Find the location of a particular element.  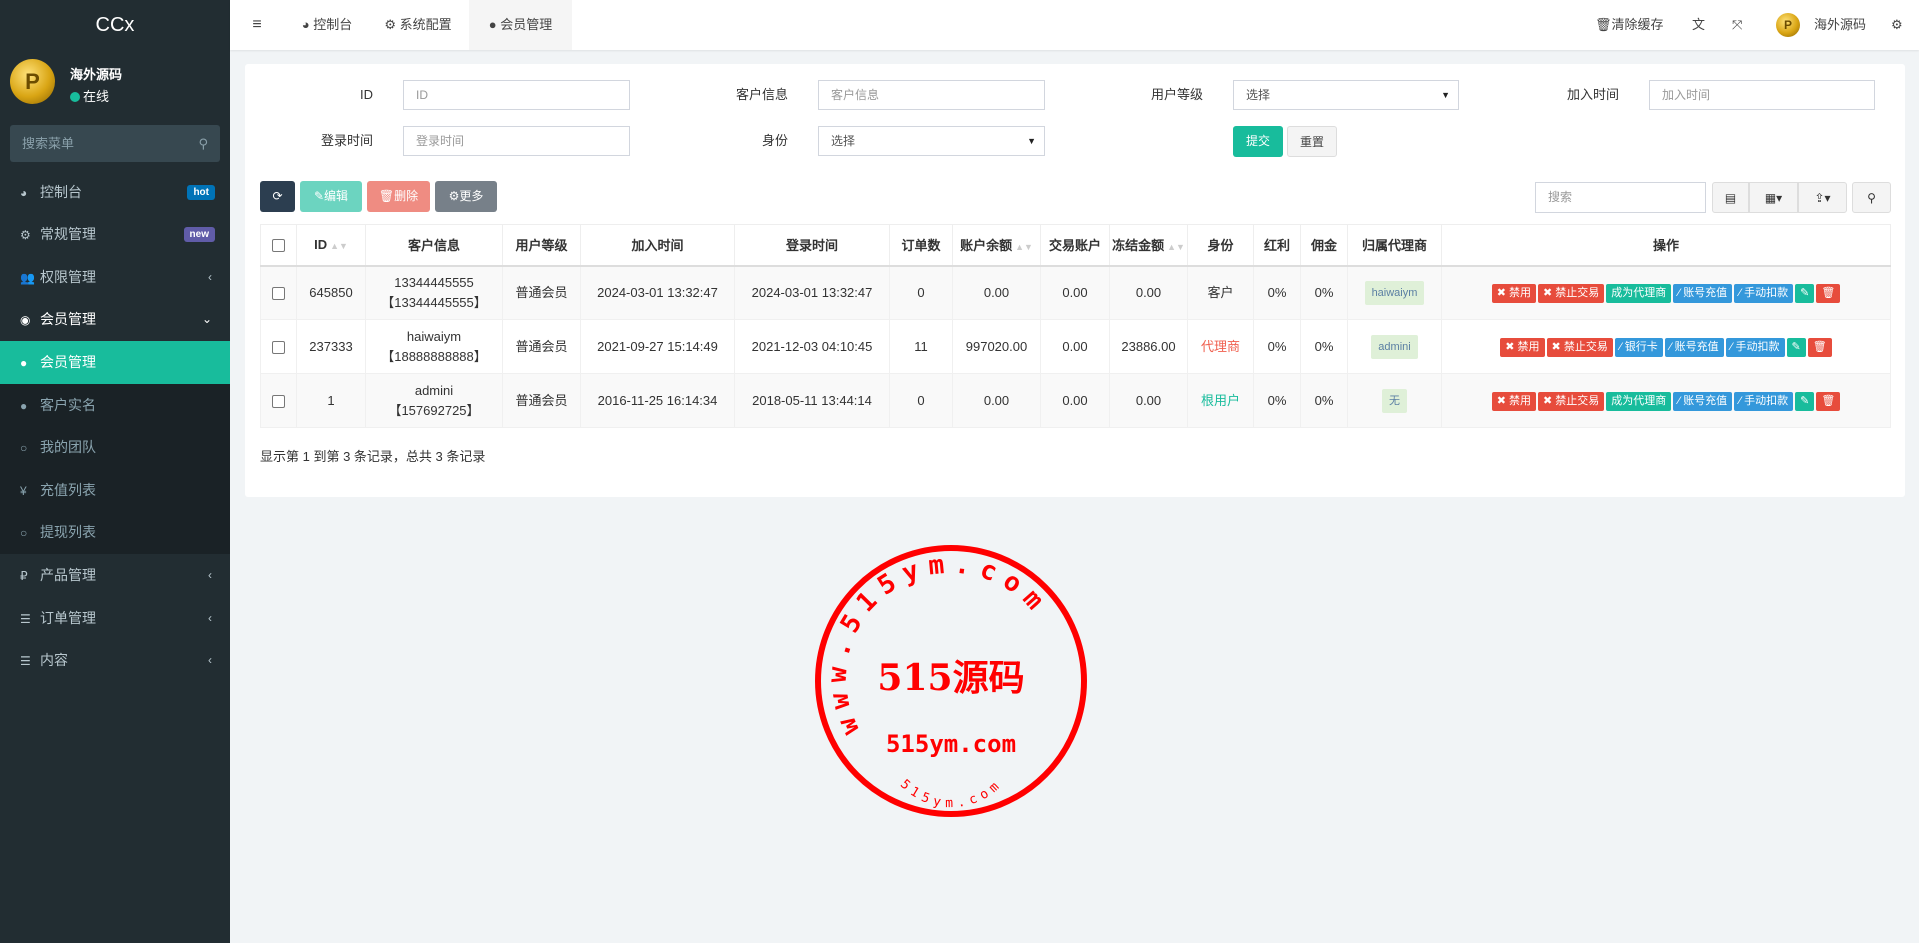

delete-button: 🗑删除 is located at coordinates (398, 196).